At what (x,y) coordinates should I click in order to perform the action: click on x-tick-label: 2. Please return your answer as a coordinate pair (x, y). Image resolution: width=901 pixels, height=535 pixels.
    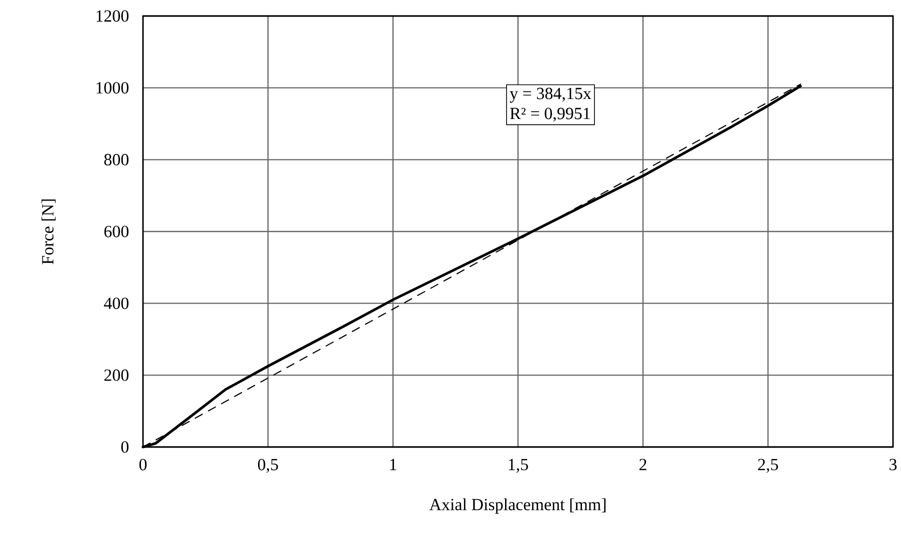
    Looking at the image, I should click on (643, 464).